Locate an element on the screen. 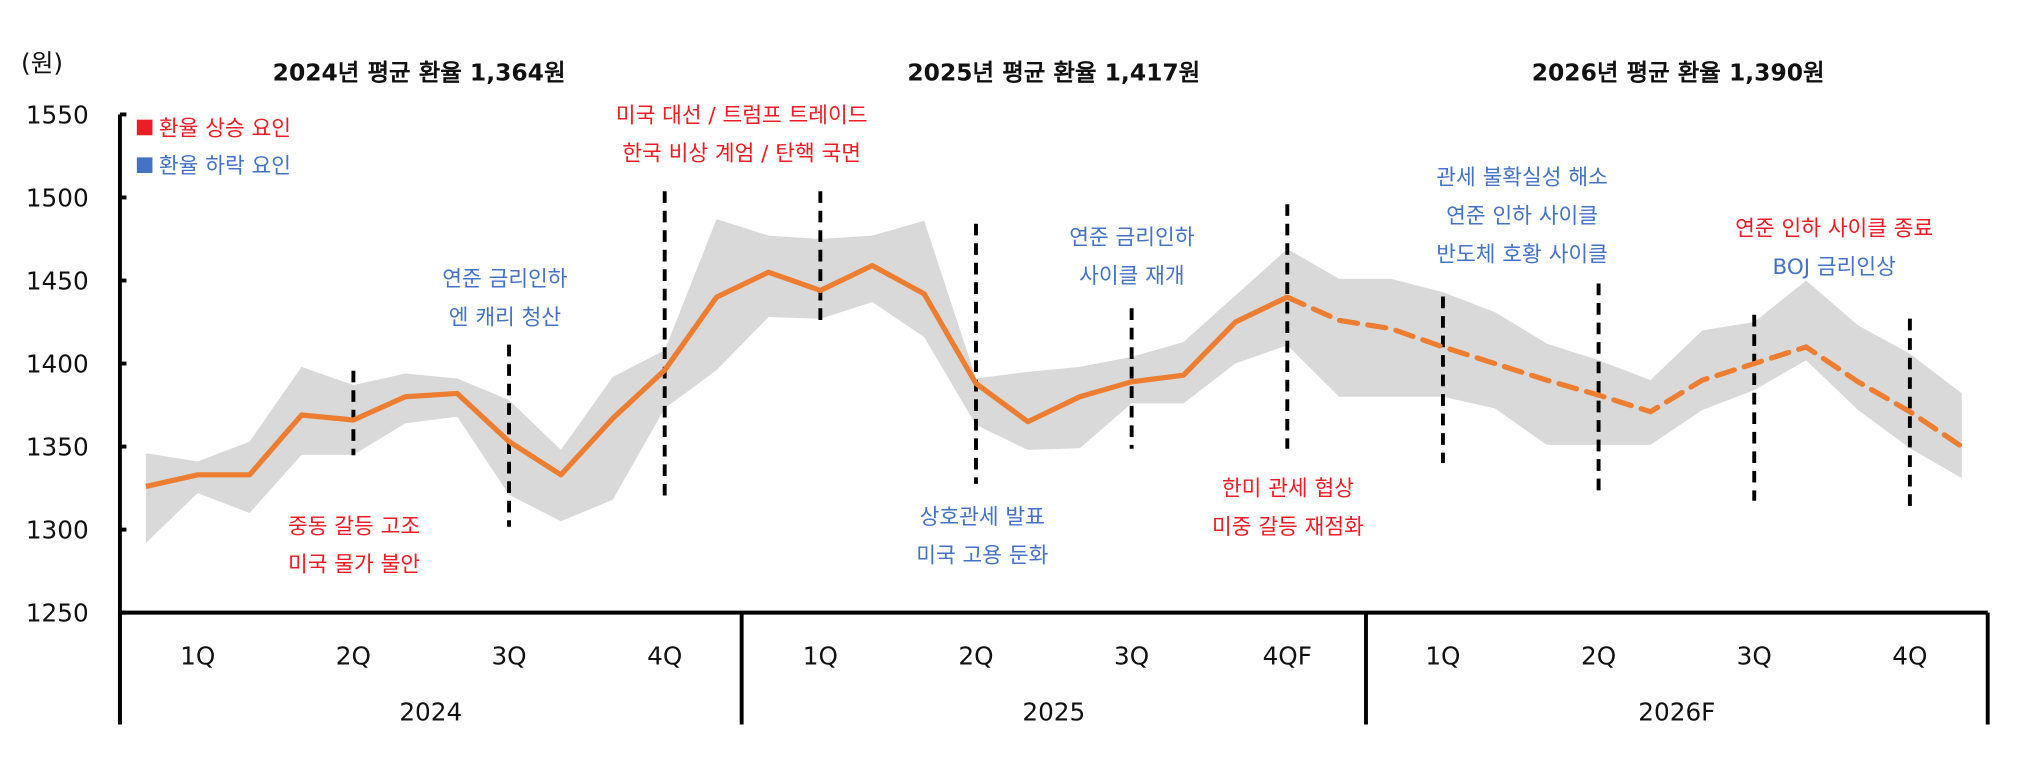  year-average-title: 2024년 평균 환율 1,364원 is located at coordinates (419, 73).